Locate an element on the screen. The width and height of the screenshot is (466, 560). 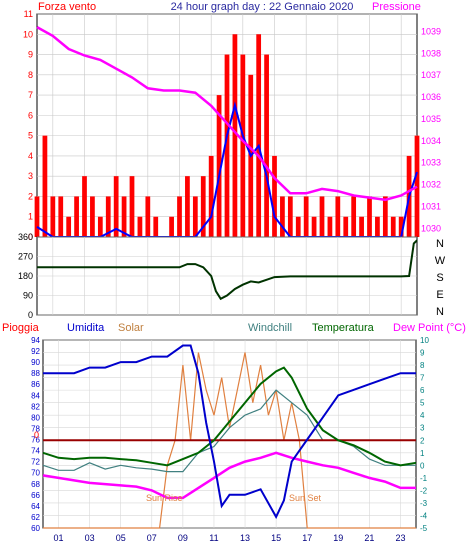
sunrise-label: Sun Rise is located at coordinates (164, 498).